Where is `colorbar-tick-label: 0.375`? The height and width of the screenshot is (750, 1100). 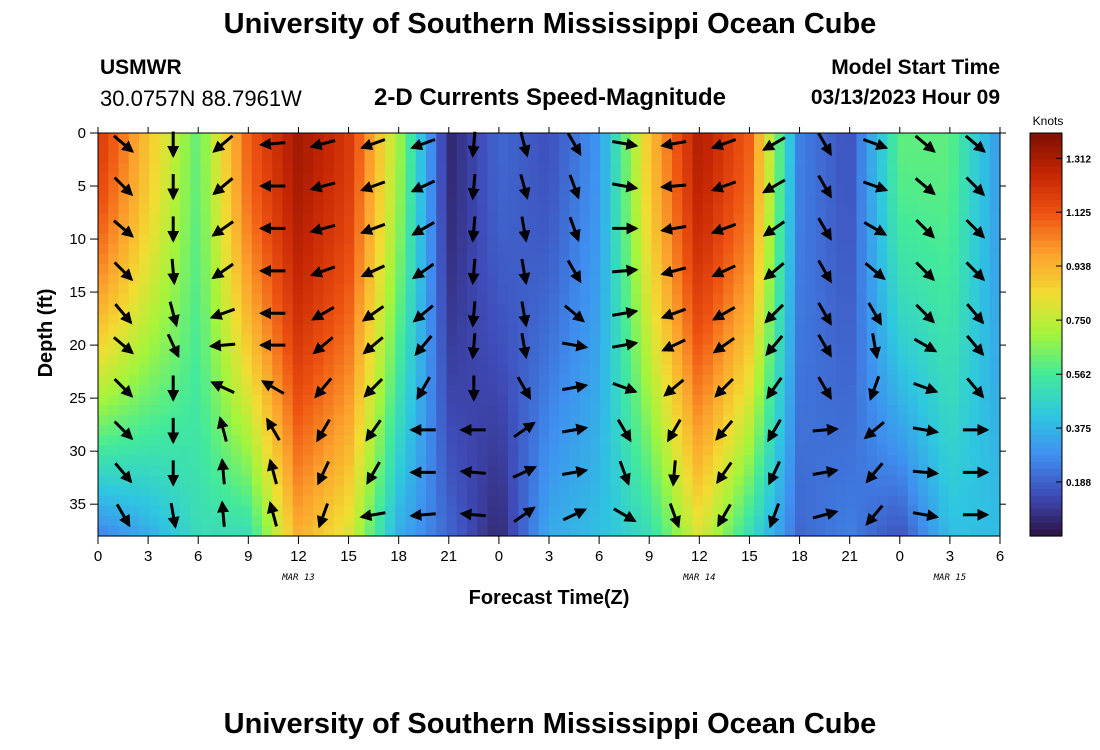
colorbar-tick-label: 0.375 is located at coordinates (1078, 429).